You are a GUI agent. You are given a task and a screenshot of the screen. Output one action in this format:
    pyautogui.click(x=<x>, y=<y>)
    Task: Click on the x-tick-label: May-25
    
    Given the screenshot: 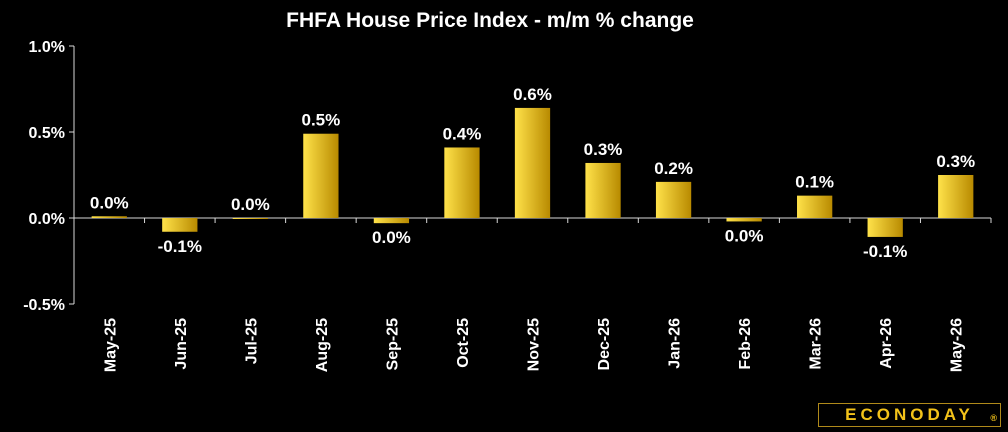 What is the action you would take?
    pyautogui.click(x=110, y=345)
    